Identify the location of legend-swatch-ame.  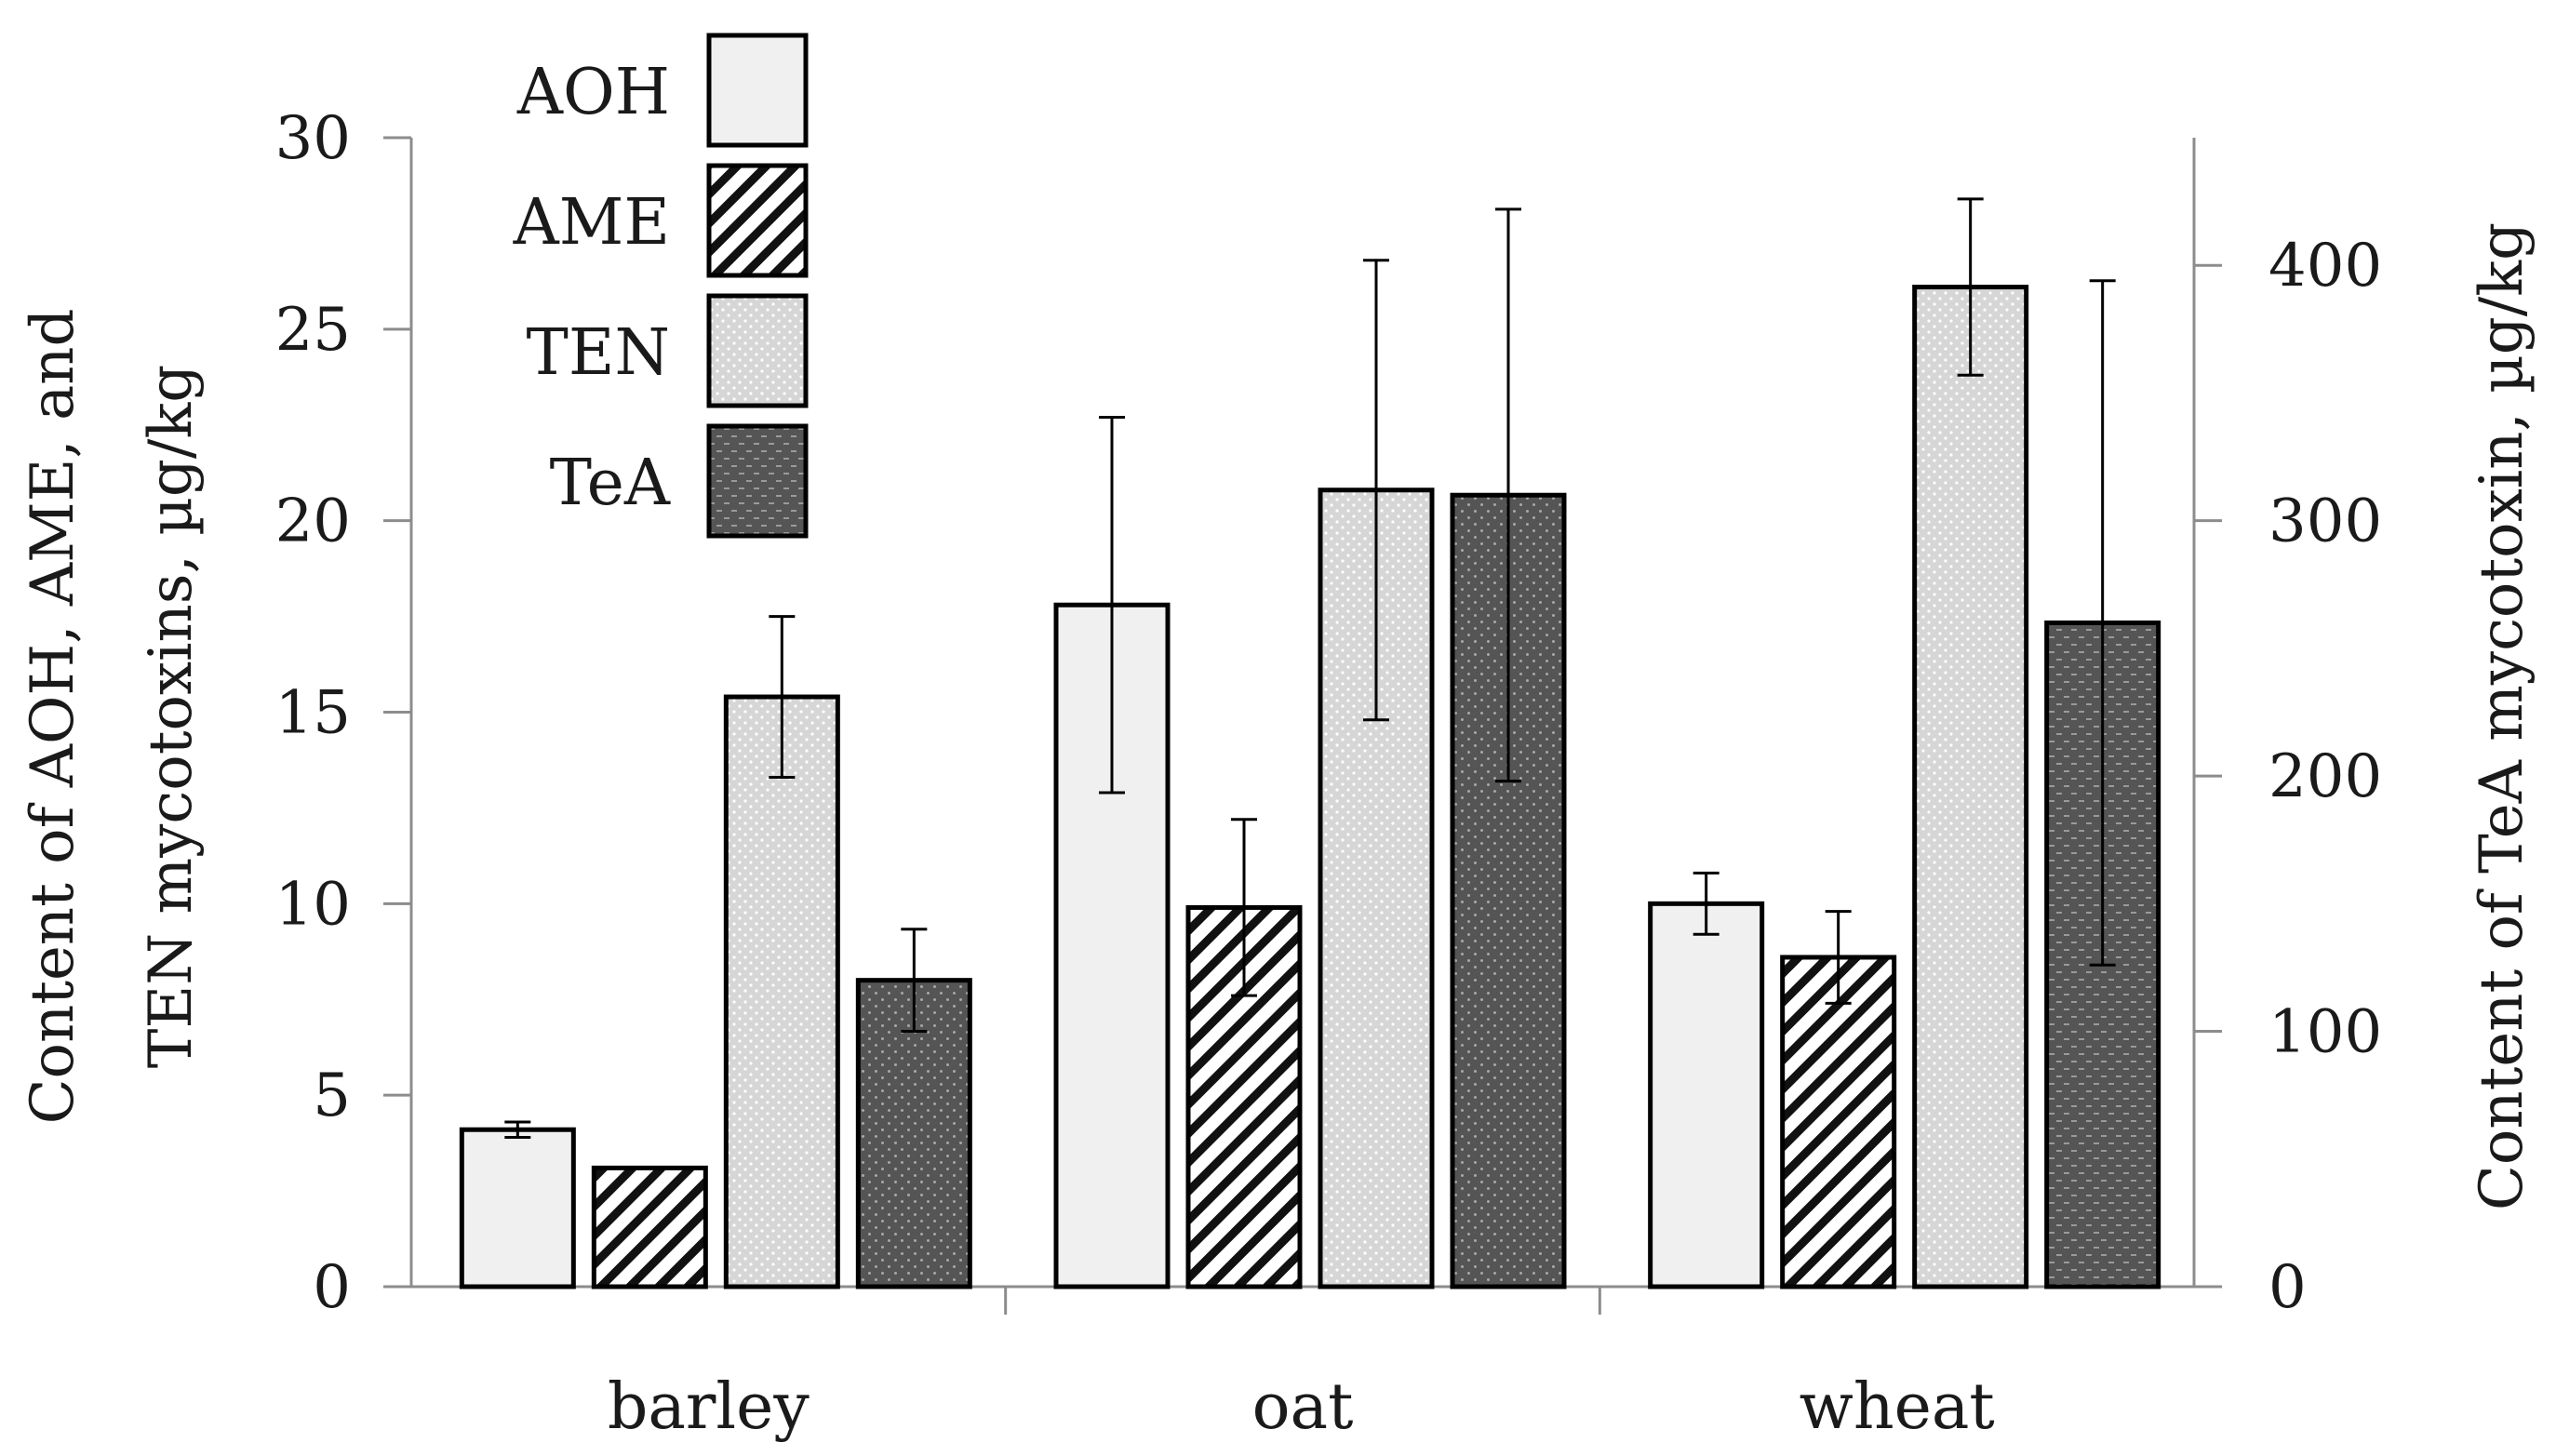
(757, 220).